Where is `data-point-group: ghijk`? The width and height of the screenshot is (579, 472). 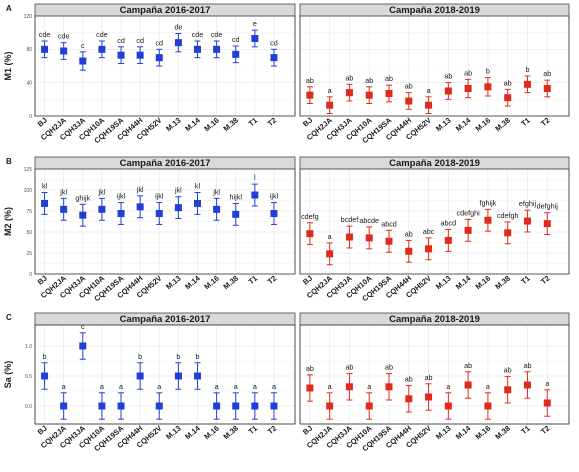
data-point-group: ghijk is located at coordinates (83, 210).